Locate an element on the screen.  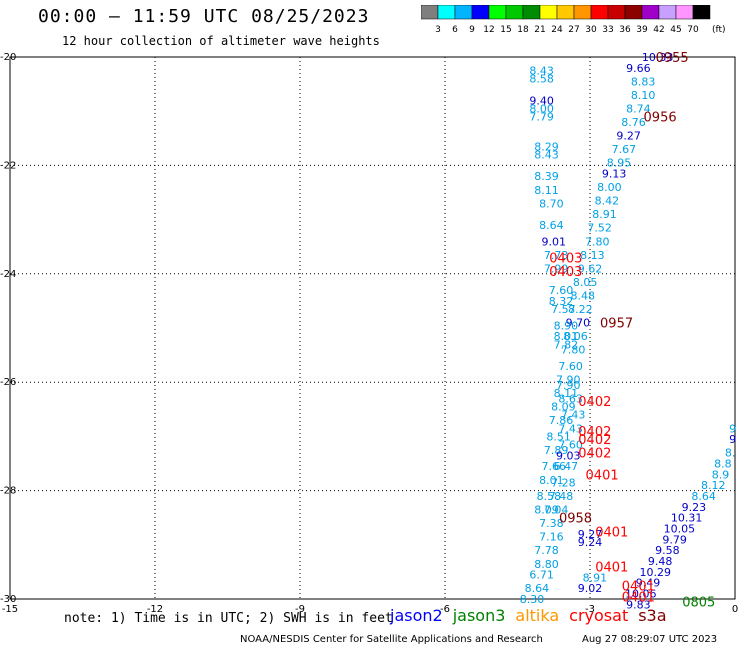
legend-label: 18 is located at coordinates (523, 30).